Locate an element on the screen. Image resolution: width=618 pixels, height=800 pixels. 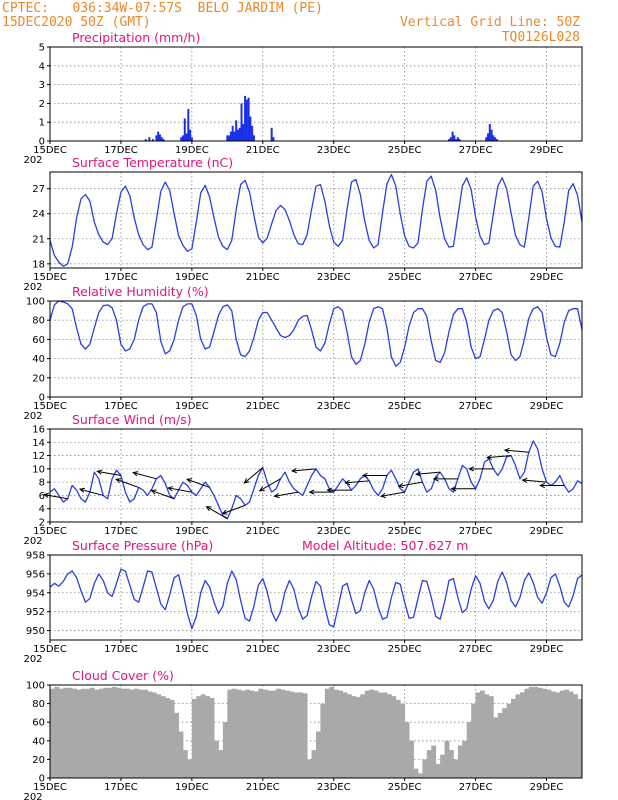
pressure-xtick-label: 25DEC is located at coordinates (405, 649).